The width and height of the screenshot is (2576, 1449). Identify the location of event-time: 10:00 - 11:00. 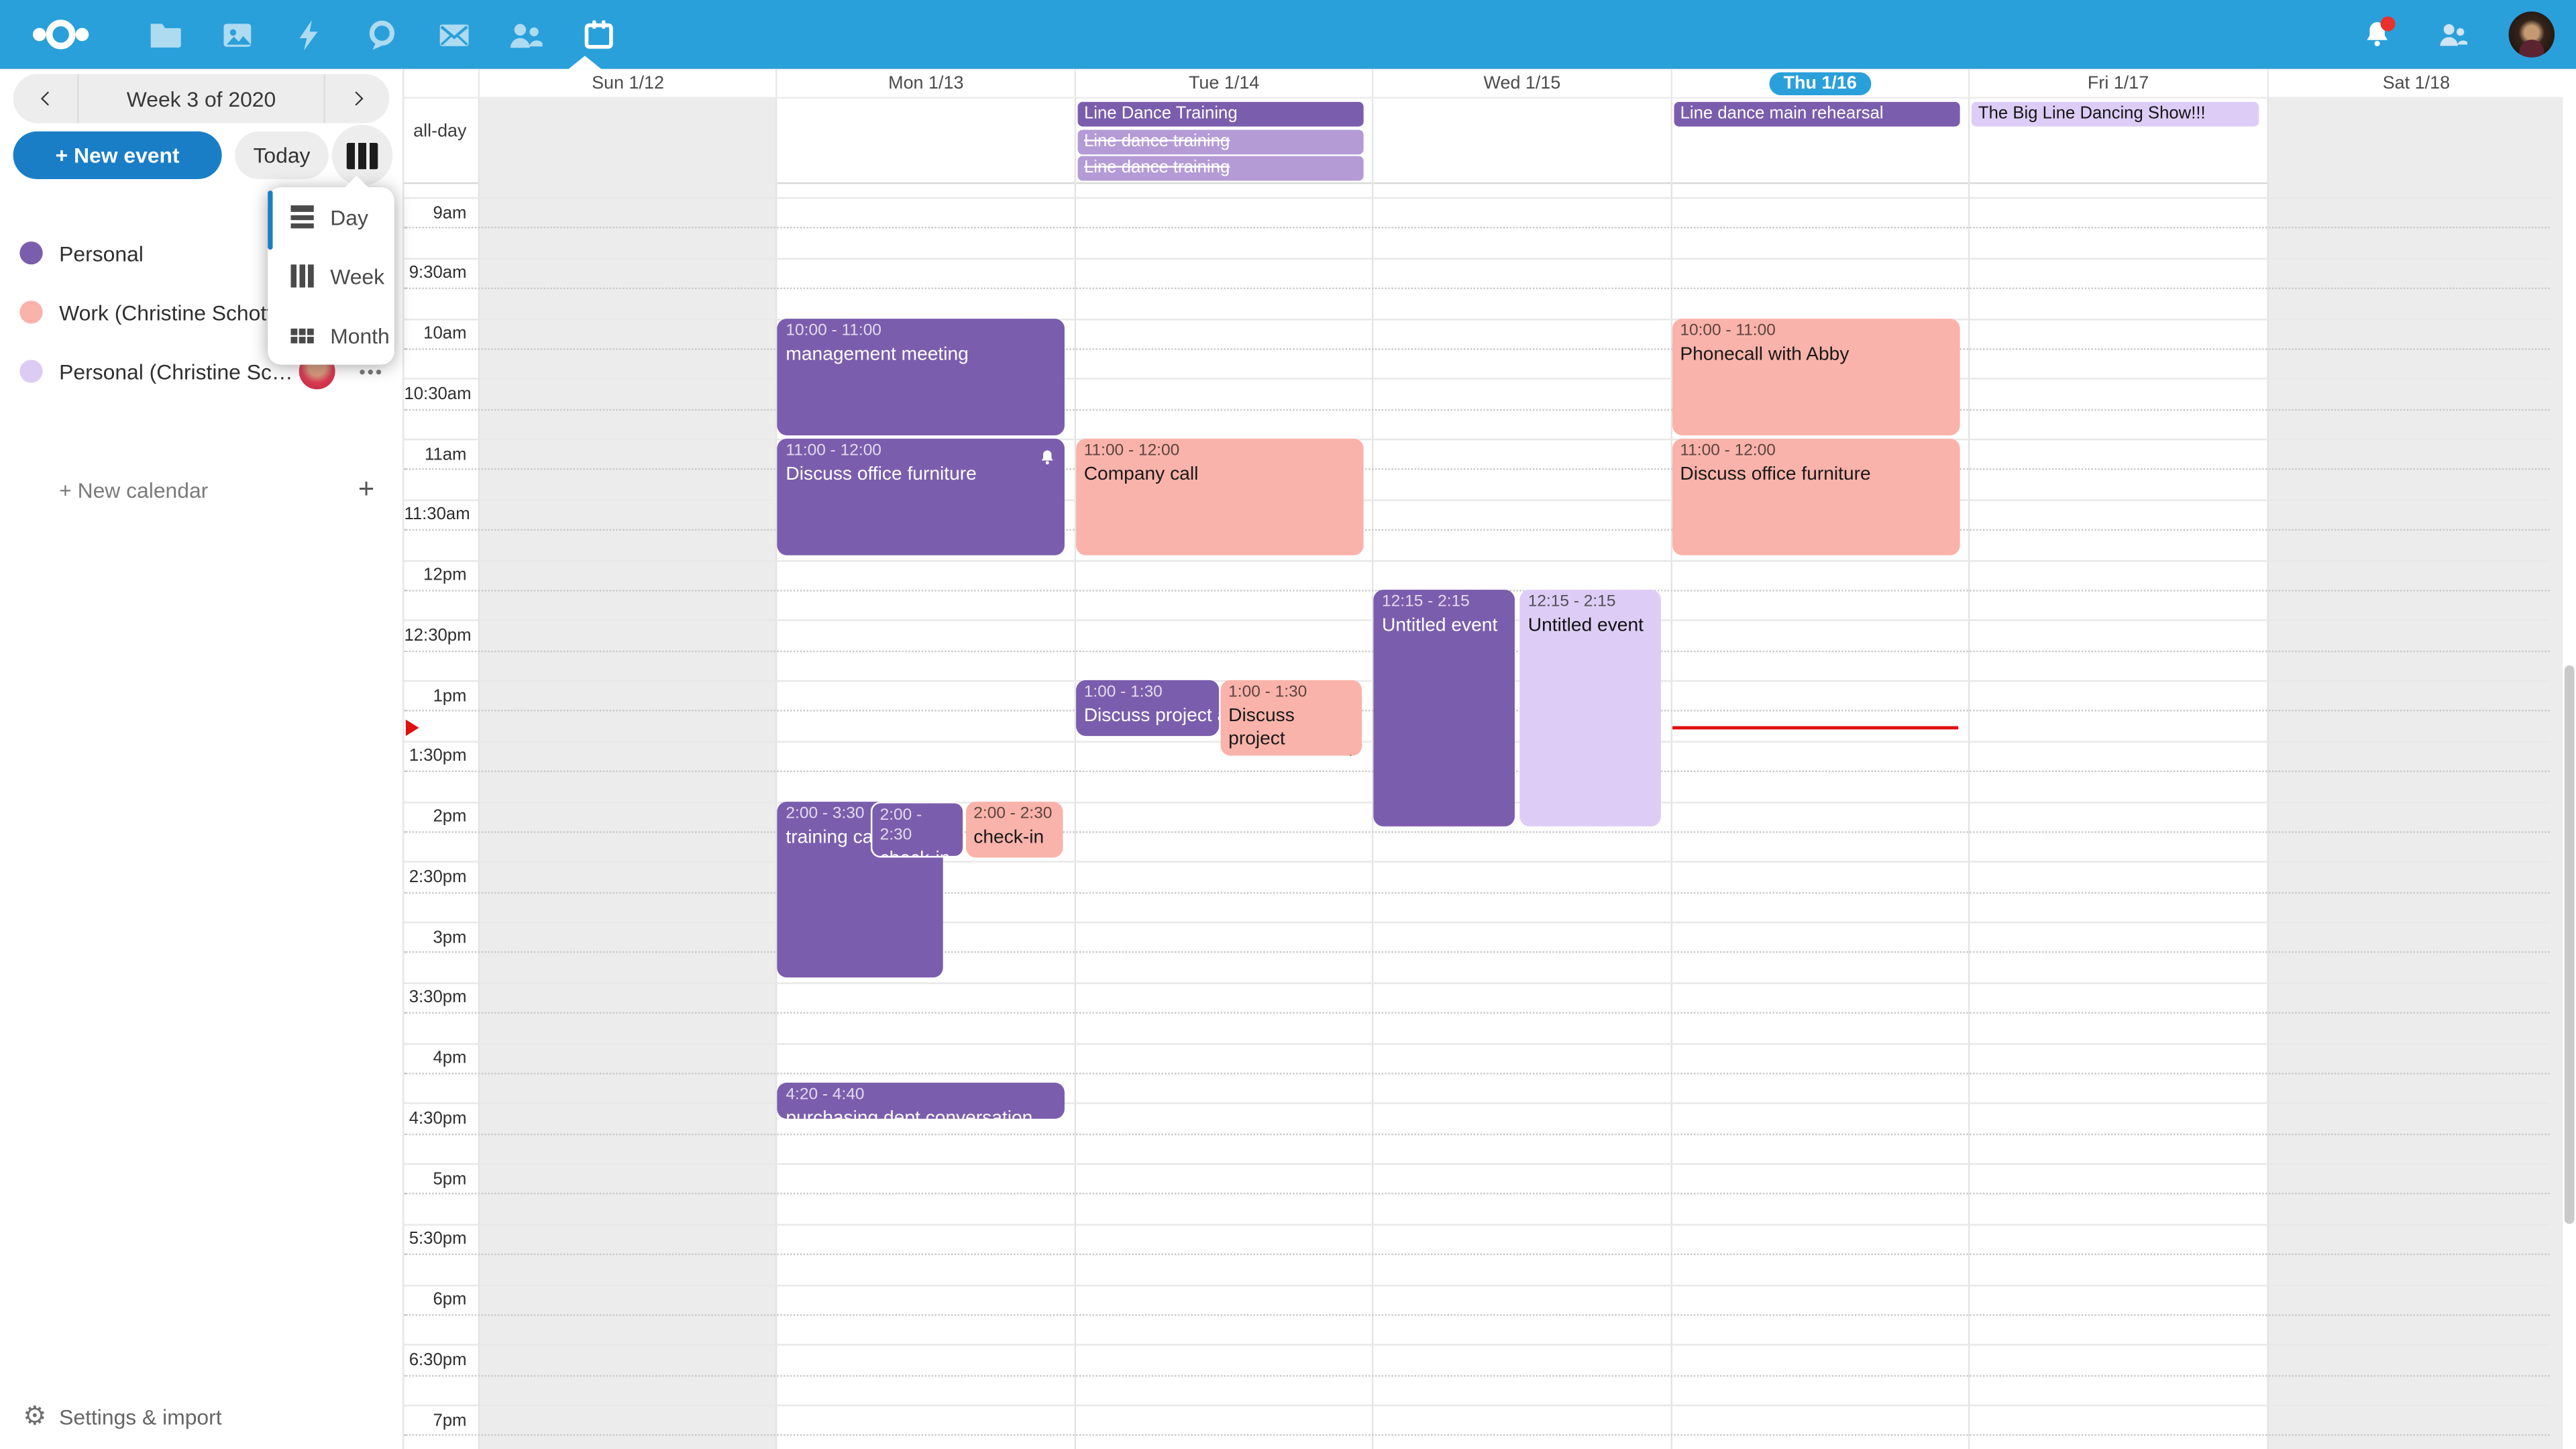
(833, 330).